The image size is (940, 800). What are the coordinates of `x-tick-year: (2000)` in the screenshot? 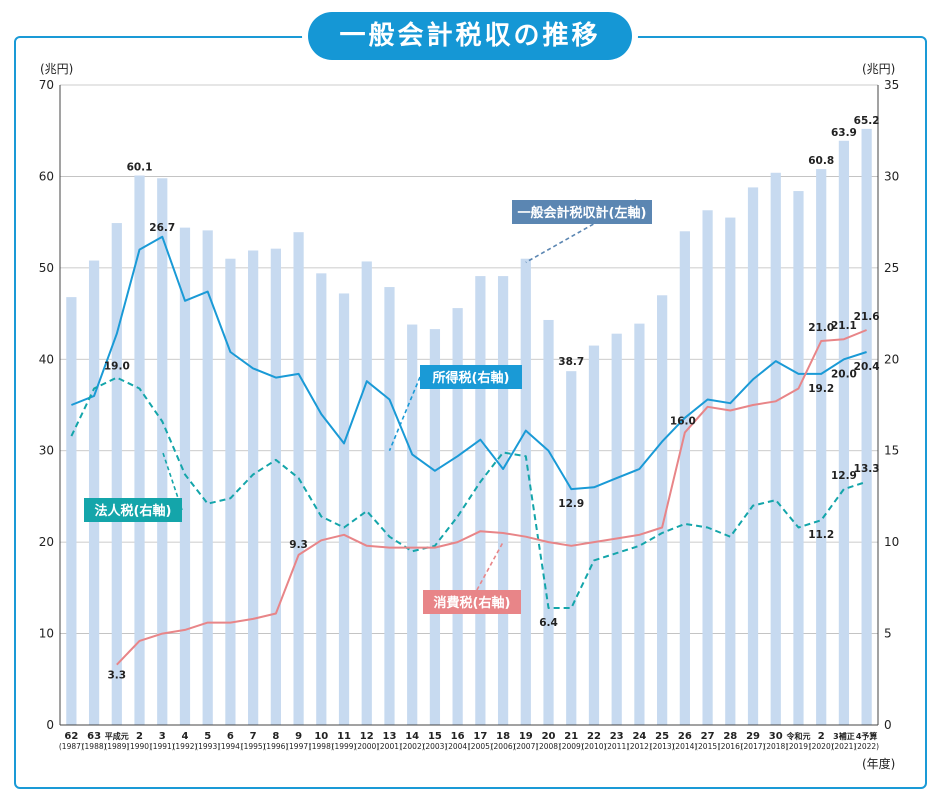 It's located at (366, 746).